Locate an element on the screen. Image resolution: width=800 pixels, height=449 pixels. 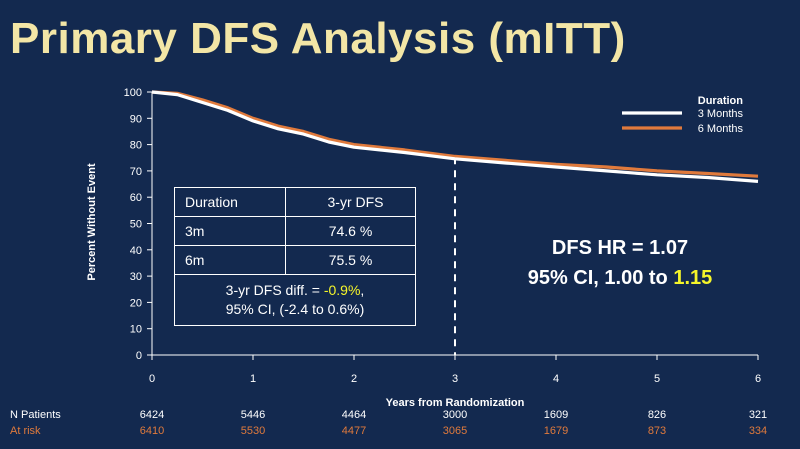
at-risk-value: 1609 is located at coordinates (556, 415).